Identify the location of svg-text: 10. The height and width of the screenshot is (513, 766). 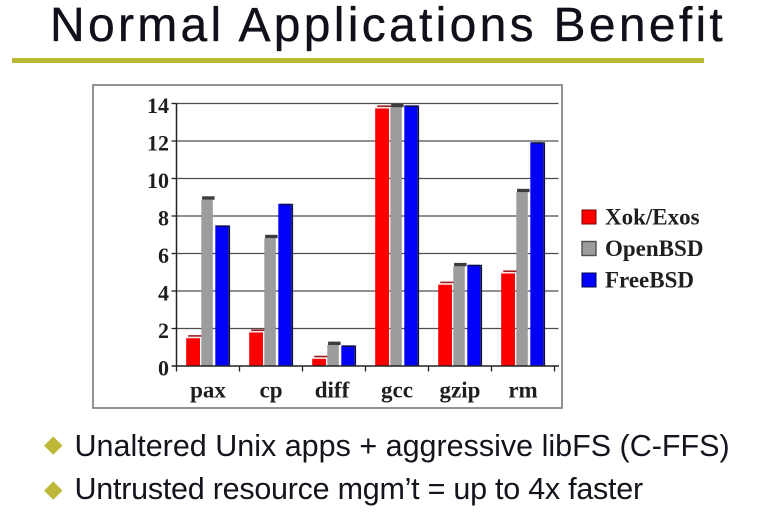
(158, 180).